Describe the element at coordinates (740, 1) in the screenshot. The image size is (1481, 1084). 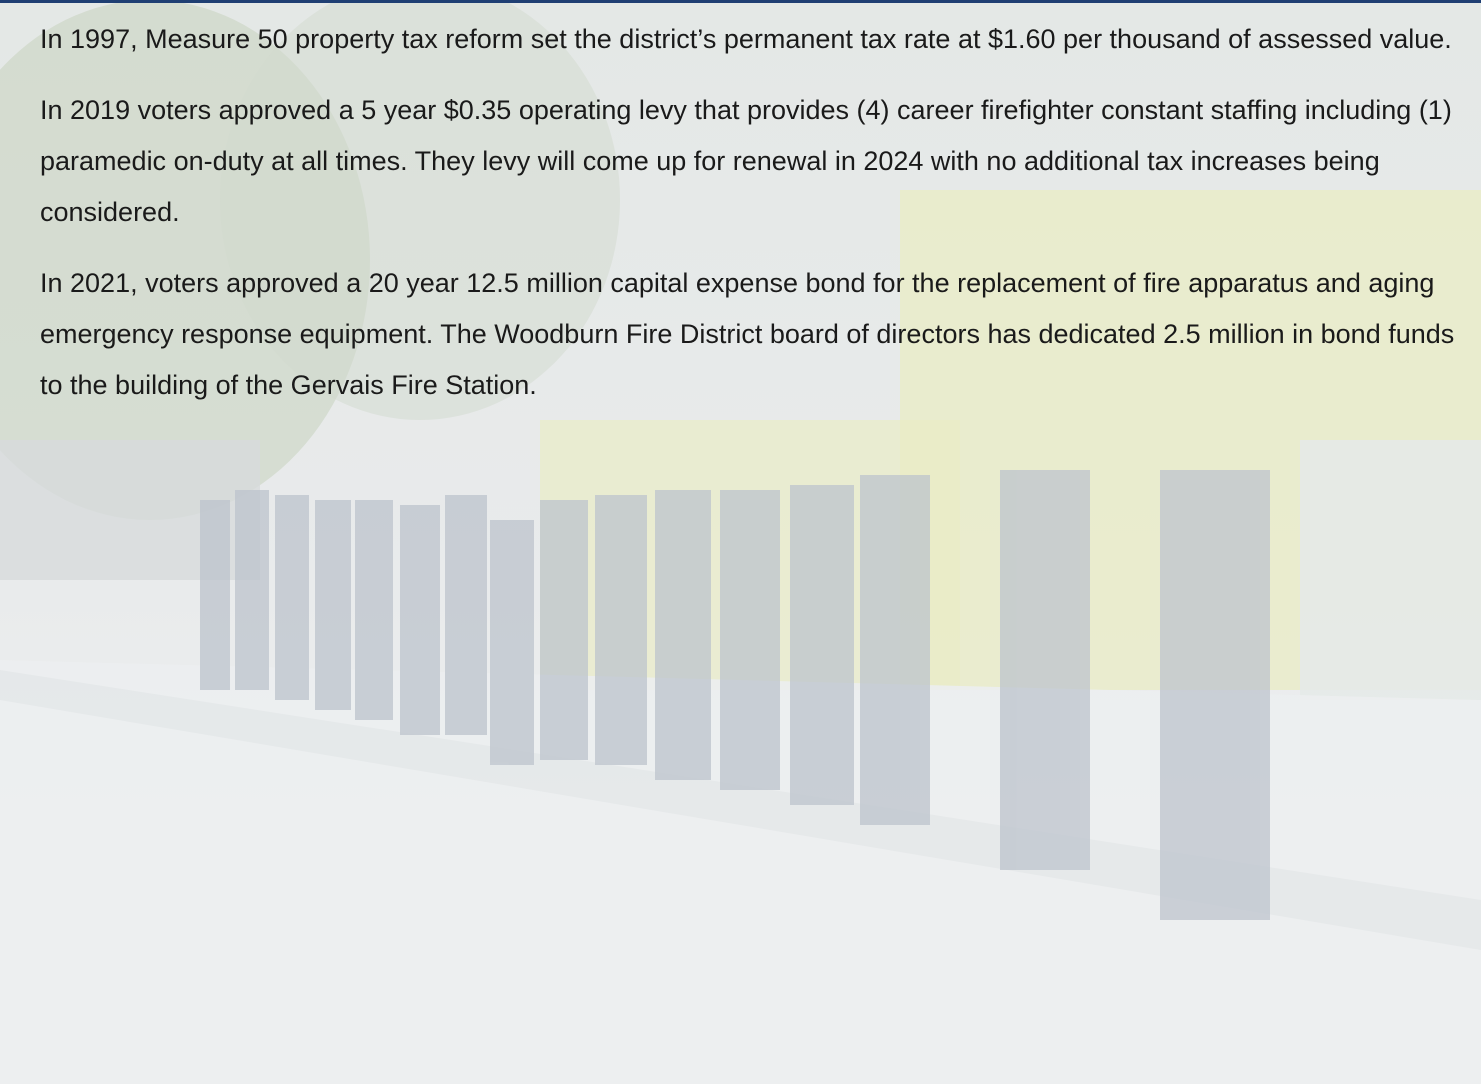
I see `top-border` at that location.